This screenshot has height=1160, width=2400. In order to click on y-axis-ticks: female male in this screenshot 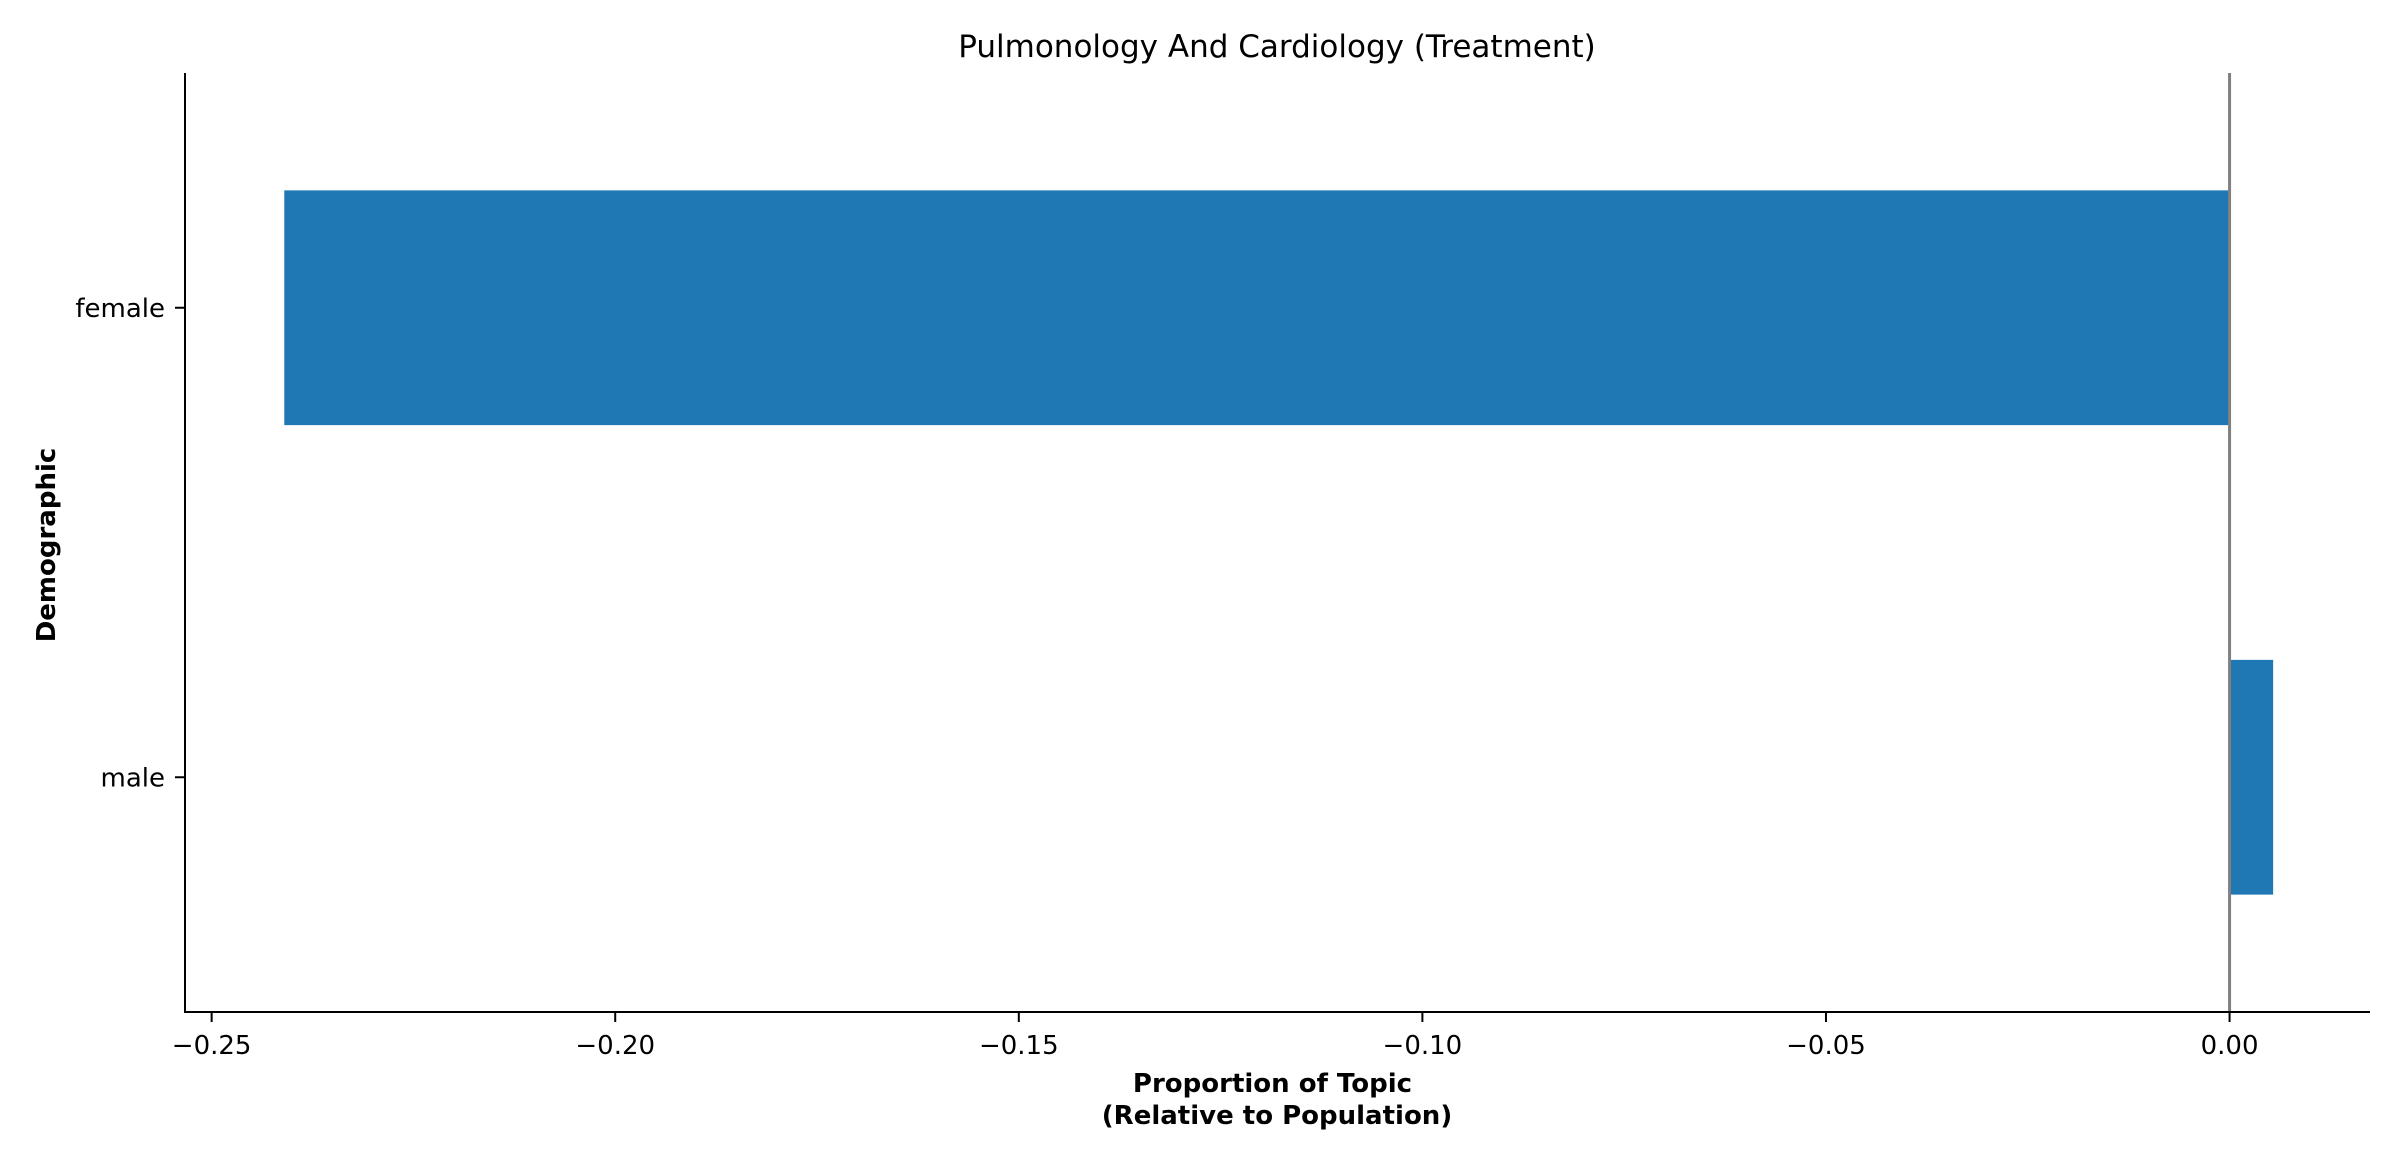, I will do `click(130, 543)`.